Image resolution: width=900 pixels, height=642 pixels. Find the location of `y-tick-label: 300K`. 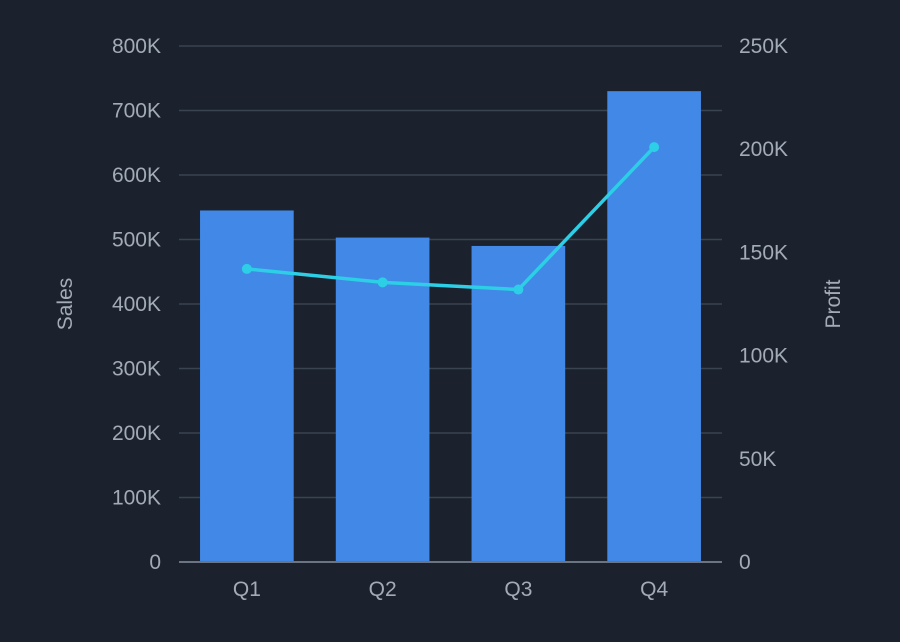

y-tick-label: 300K is located at coordinates (136, 369).